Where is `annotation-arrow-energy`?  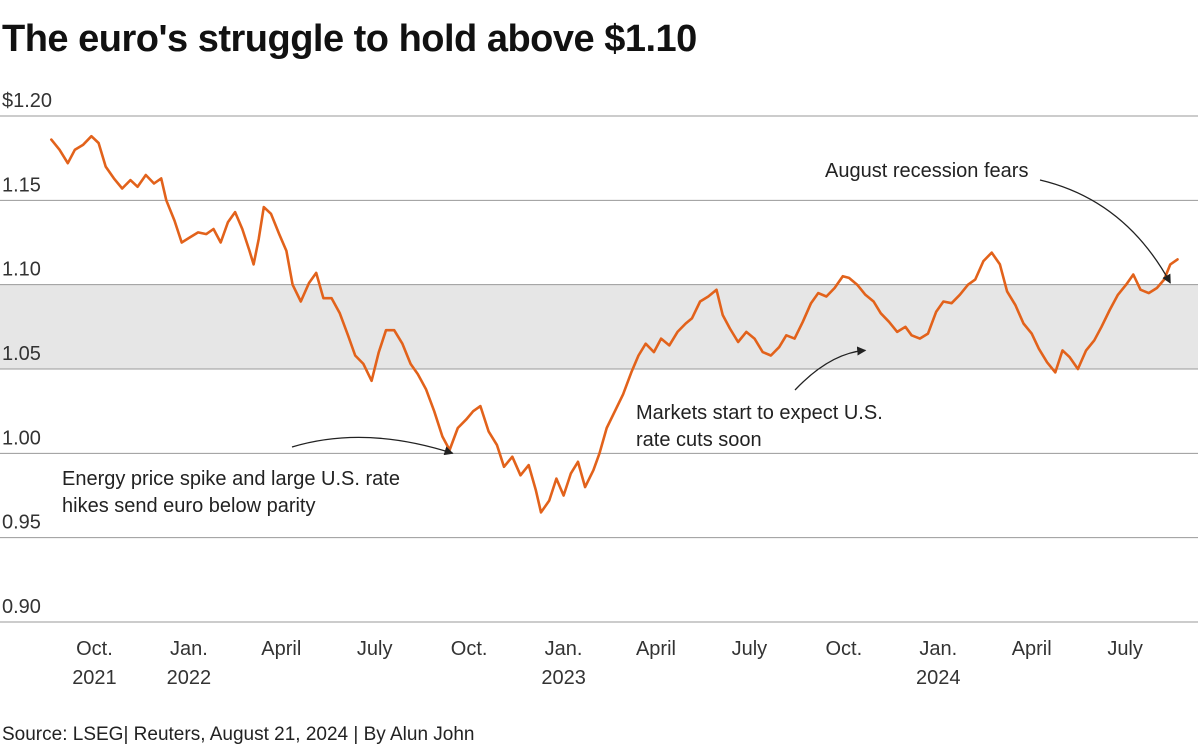
annotation-arrow-energy is located at coordinates (372, 446).